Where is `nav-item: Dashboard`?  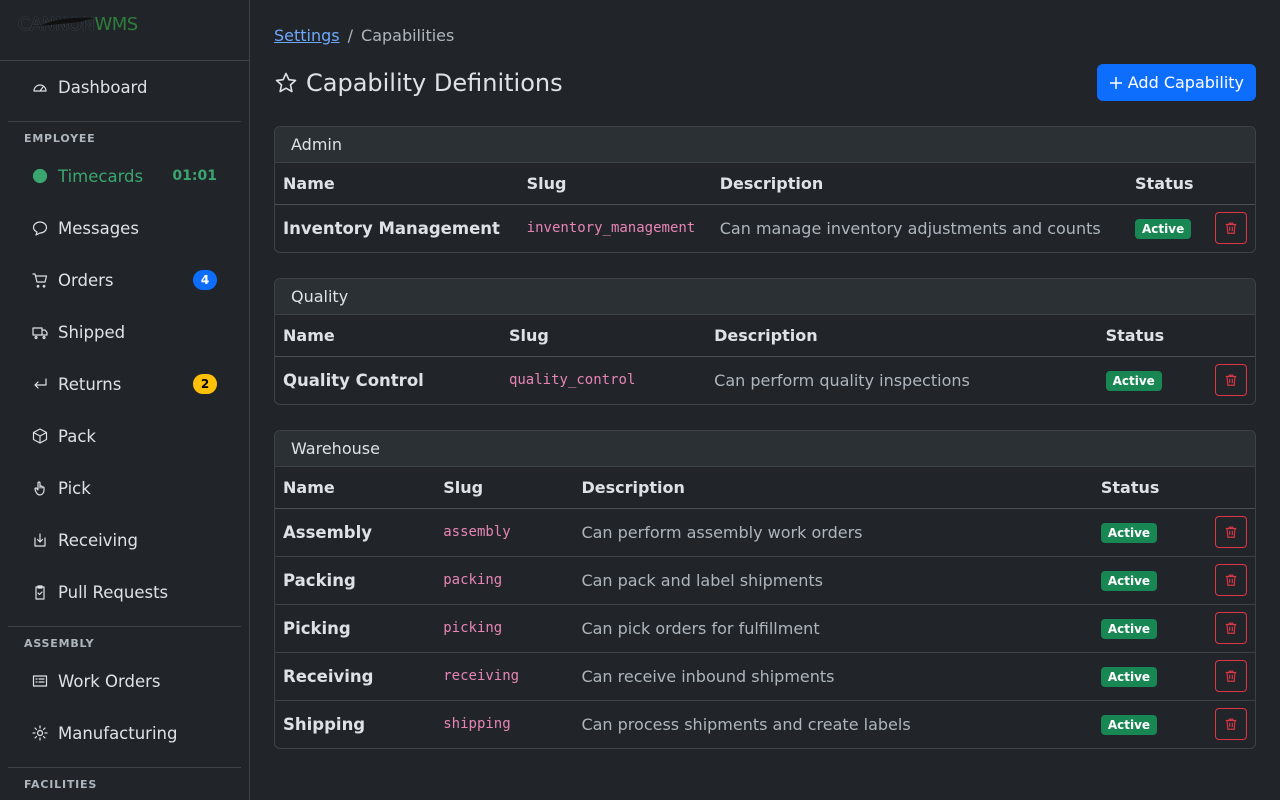
nav-item: Dashboard is located at coordinates (124, 87).